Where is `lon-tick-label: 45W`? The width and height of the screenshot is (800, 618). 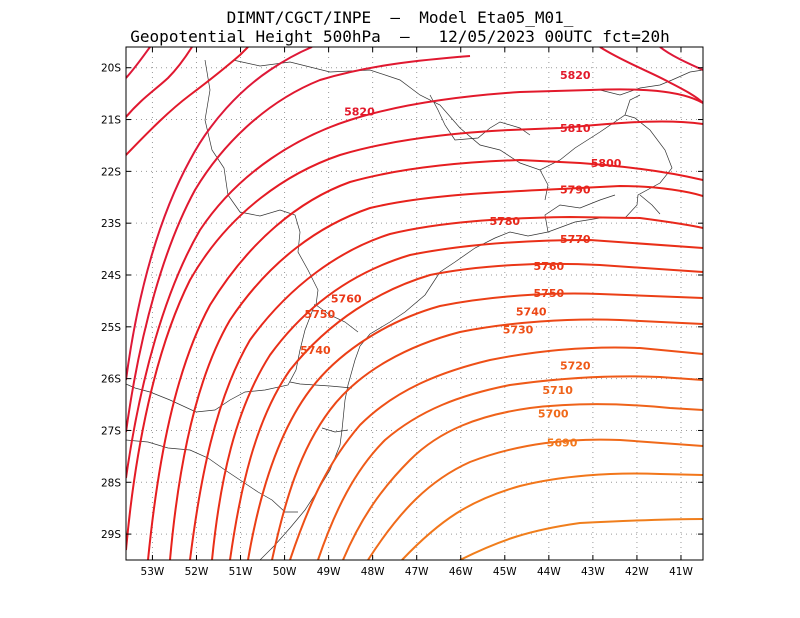
lon-tick-label: 45W is located at coordinates (505, 572).